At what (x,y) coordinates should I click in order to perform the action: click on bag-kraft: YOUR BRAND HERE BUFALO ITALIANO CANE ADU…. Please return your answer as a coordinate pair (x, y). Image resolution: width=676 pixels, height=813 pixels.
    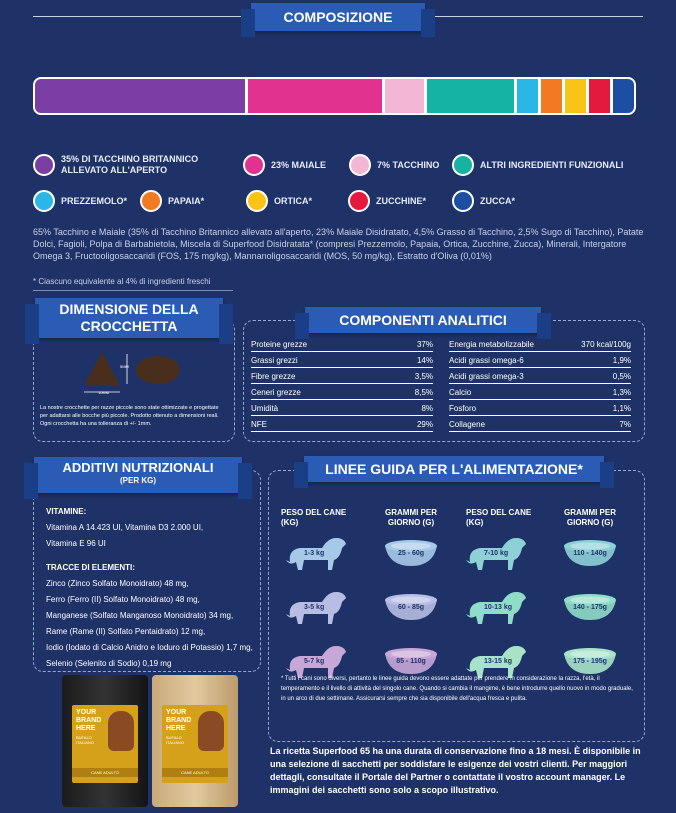
    Looking at the image, I should click on (195, 741).